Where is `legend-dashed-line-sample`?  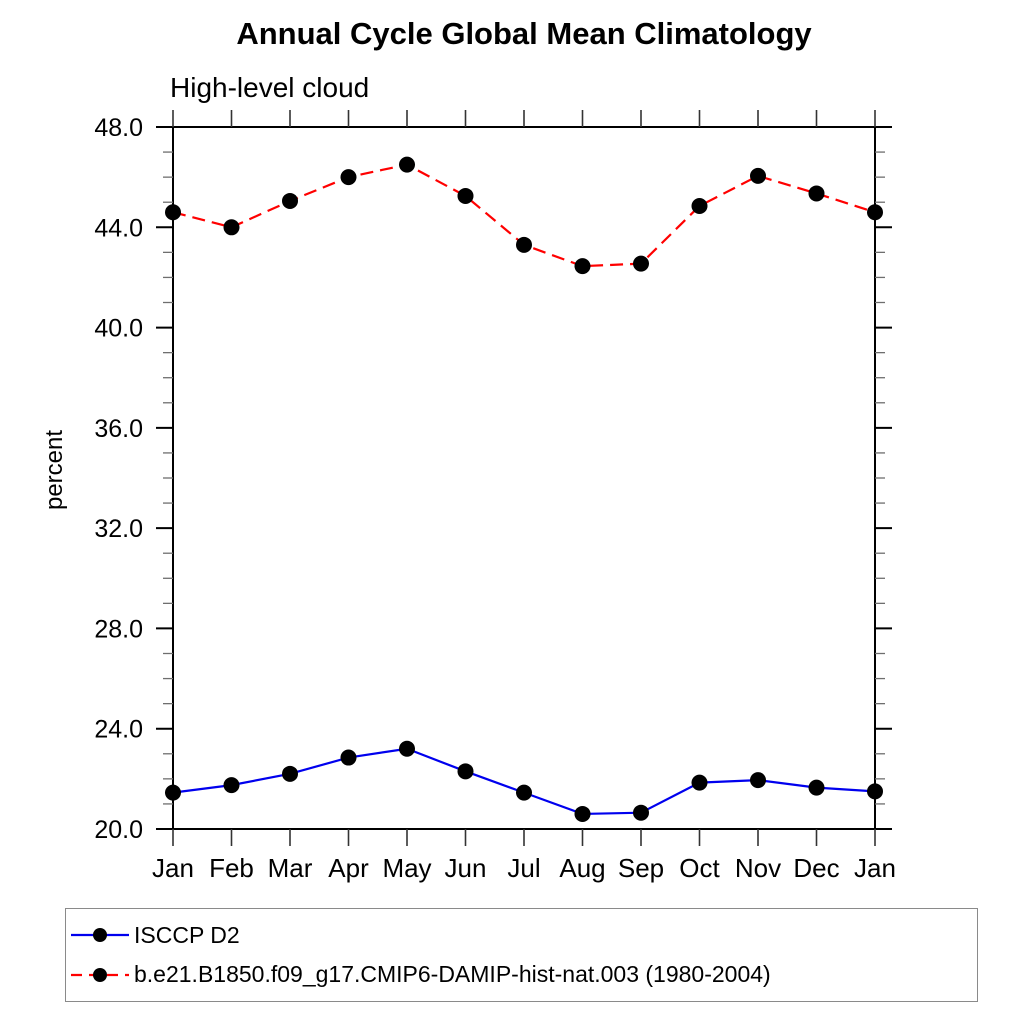
legend-dashed-line-sample is located at coordinates (100, 974).